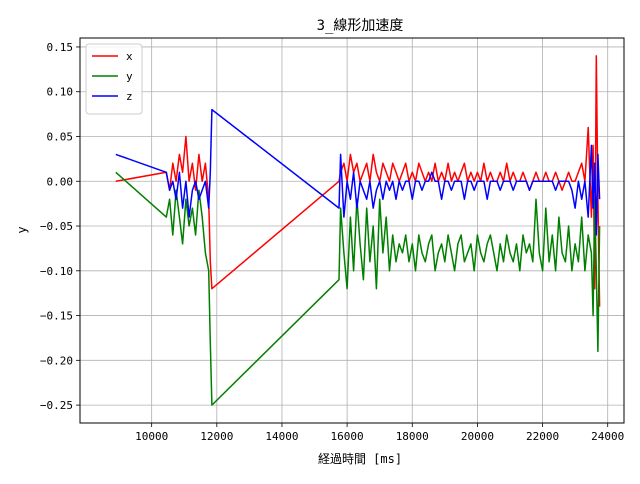 This screenshot has width=640, height=484. I want to click on y-tick-label: −0.20, so click(56, 360).